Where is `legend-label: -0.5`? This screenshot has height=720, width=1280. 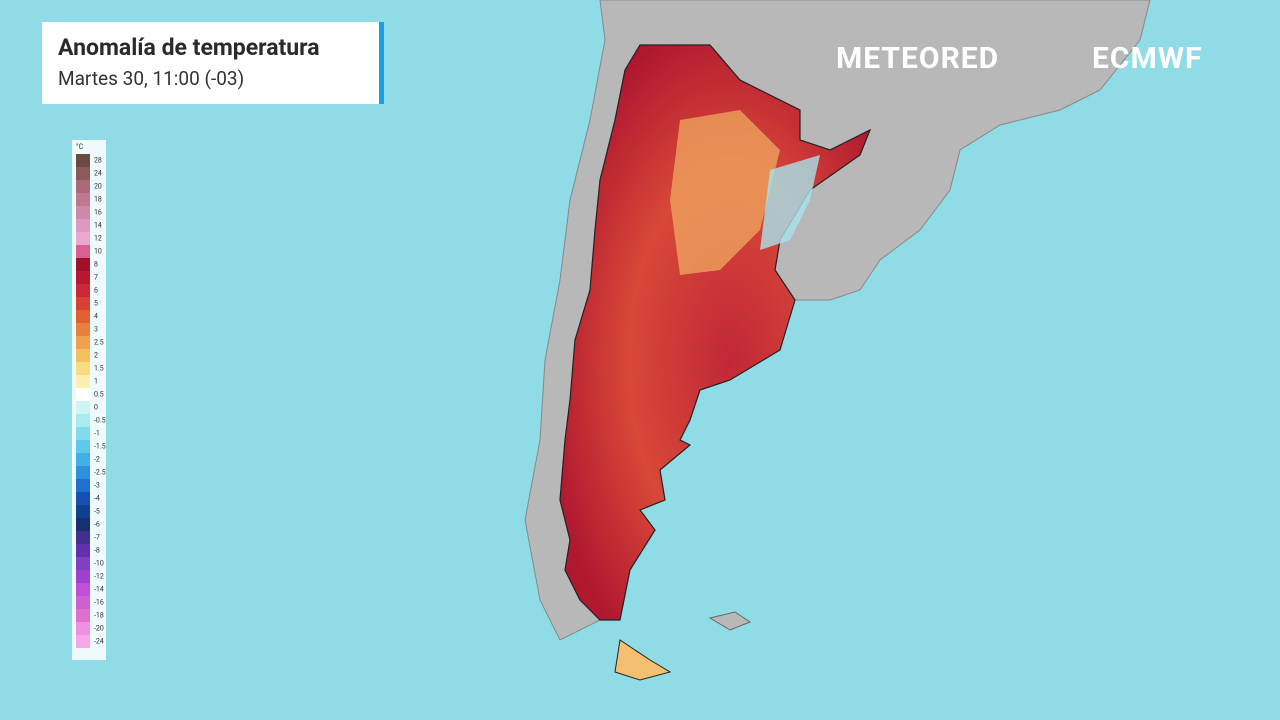 legend-label: -0.5 is located at coordinates (100, 420).